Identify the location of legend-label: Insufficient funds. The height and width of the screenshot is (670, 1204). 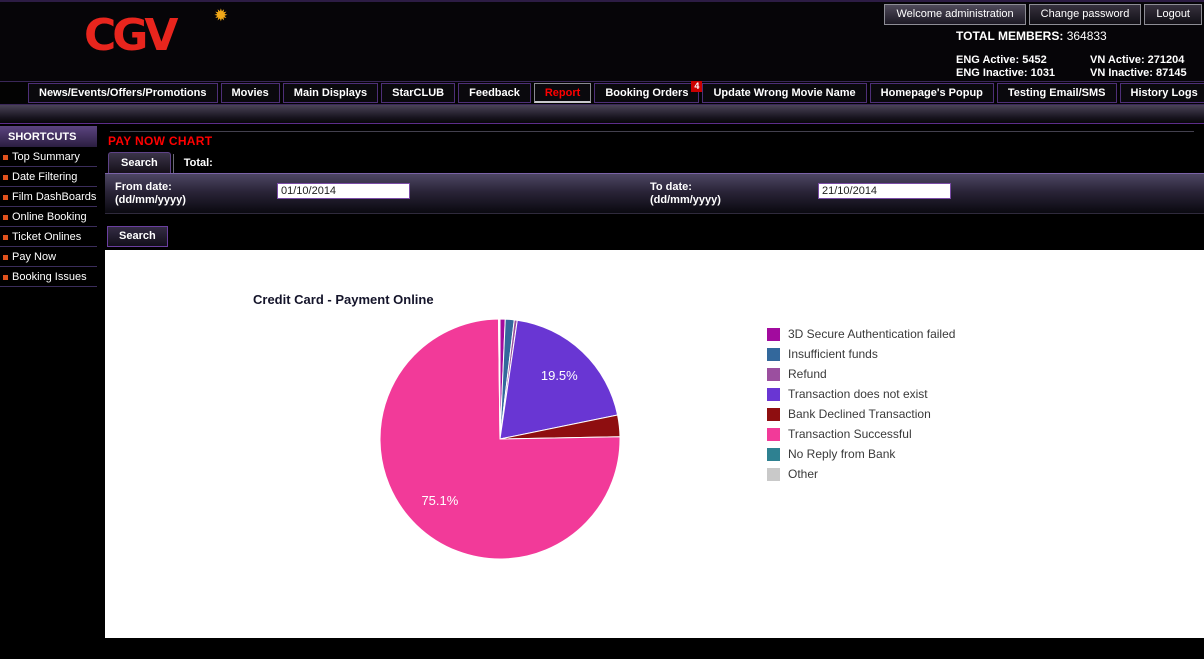
(833, 354).